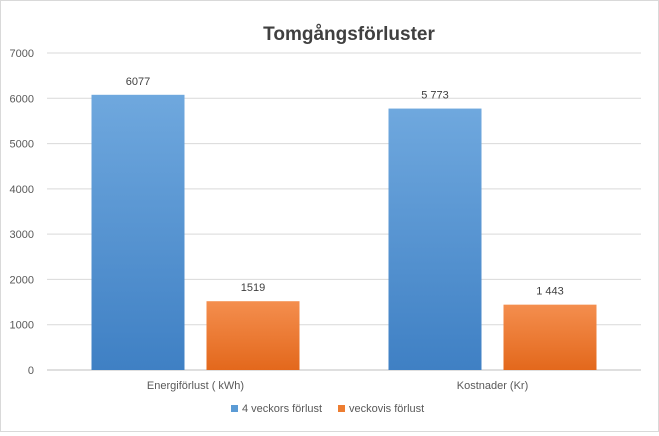 Image resolution: width=659 pixels, height=436 pixels. Describe the element at coordinates (550, 292) in the screenshot. I see `data-label: 1 443` at that location.